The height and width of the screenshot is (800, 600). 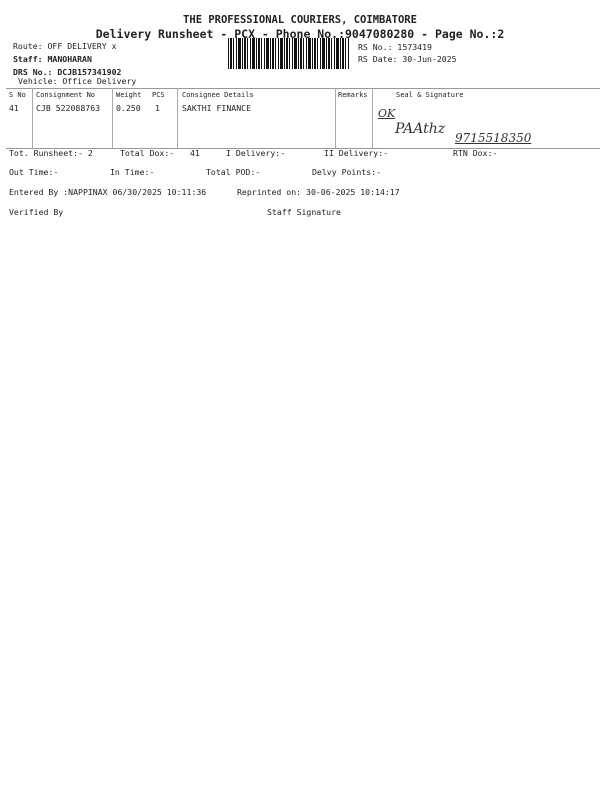 I want to click on cell-sno: 41, so click(x=14, y=108).